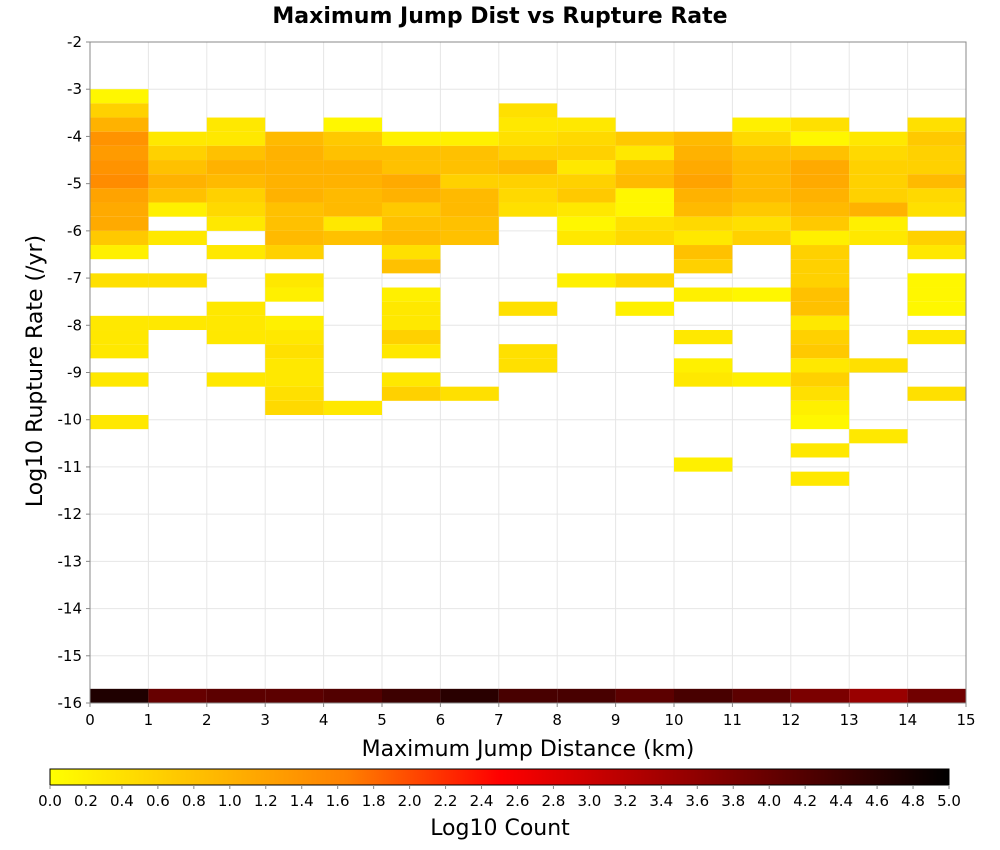 The image size is (1000, 850). Describe the element at coordinates (122, 801) in the screenshot. I see `colorbar-tick-label: 0.4` at that location.